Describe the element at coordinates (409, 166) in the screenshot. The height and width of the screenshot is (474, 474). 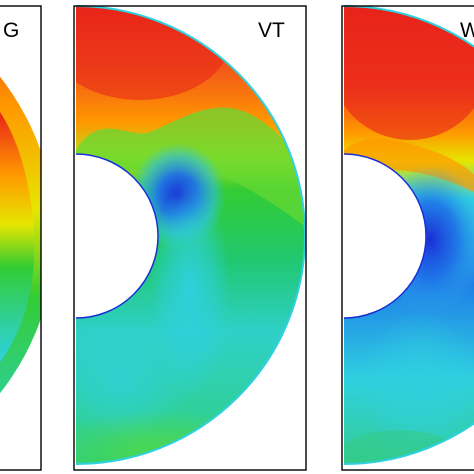
I see `right-orange-band` at that location.